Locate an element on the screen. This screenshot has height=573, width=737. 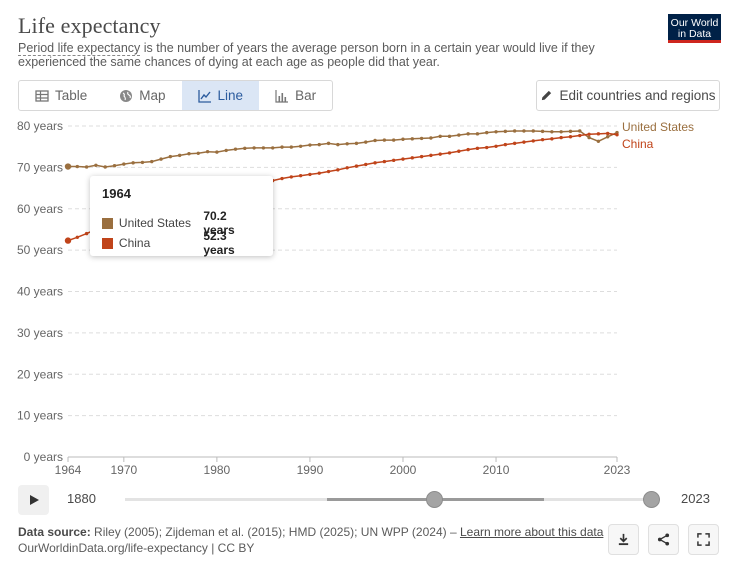
share-button is located at coordinates (663, 539).